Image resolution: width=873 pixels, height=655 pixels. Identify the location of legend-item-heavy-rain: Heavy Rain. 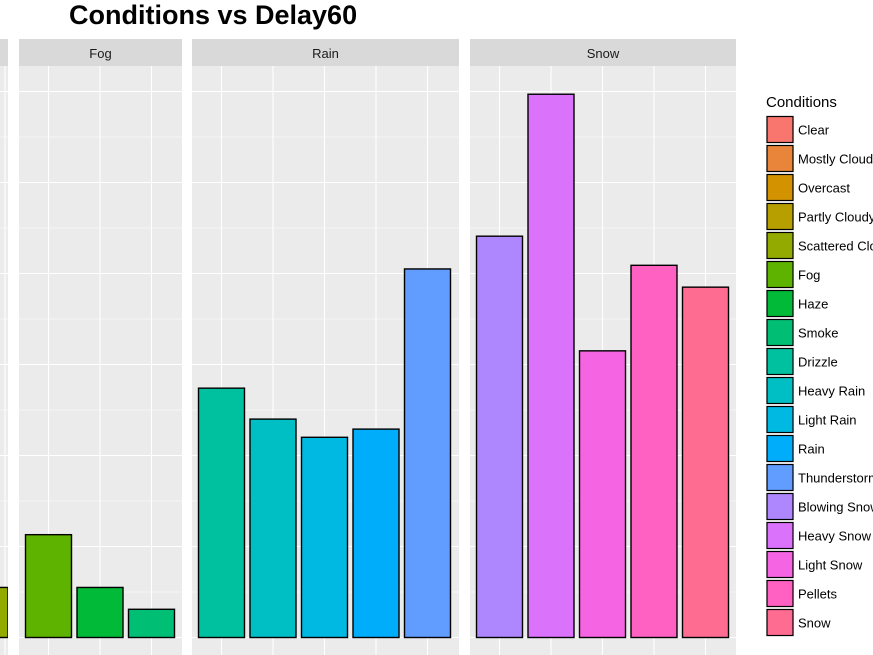
(815, 390).